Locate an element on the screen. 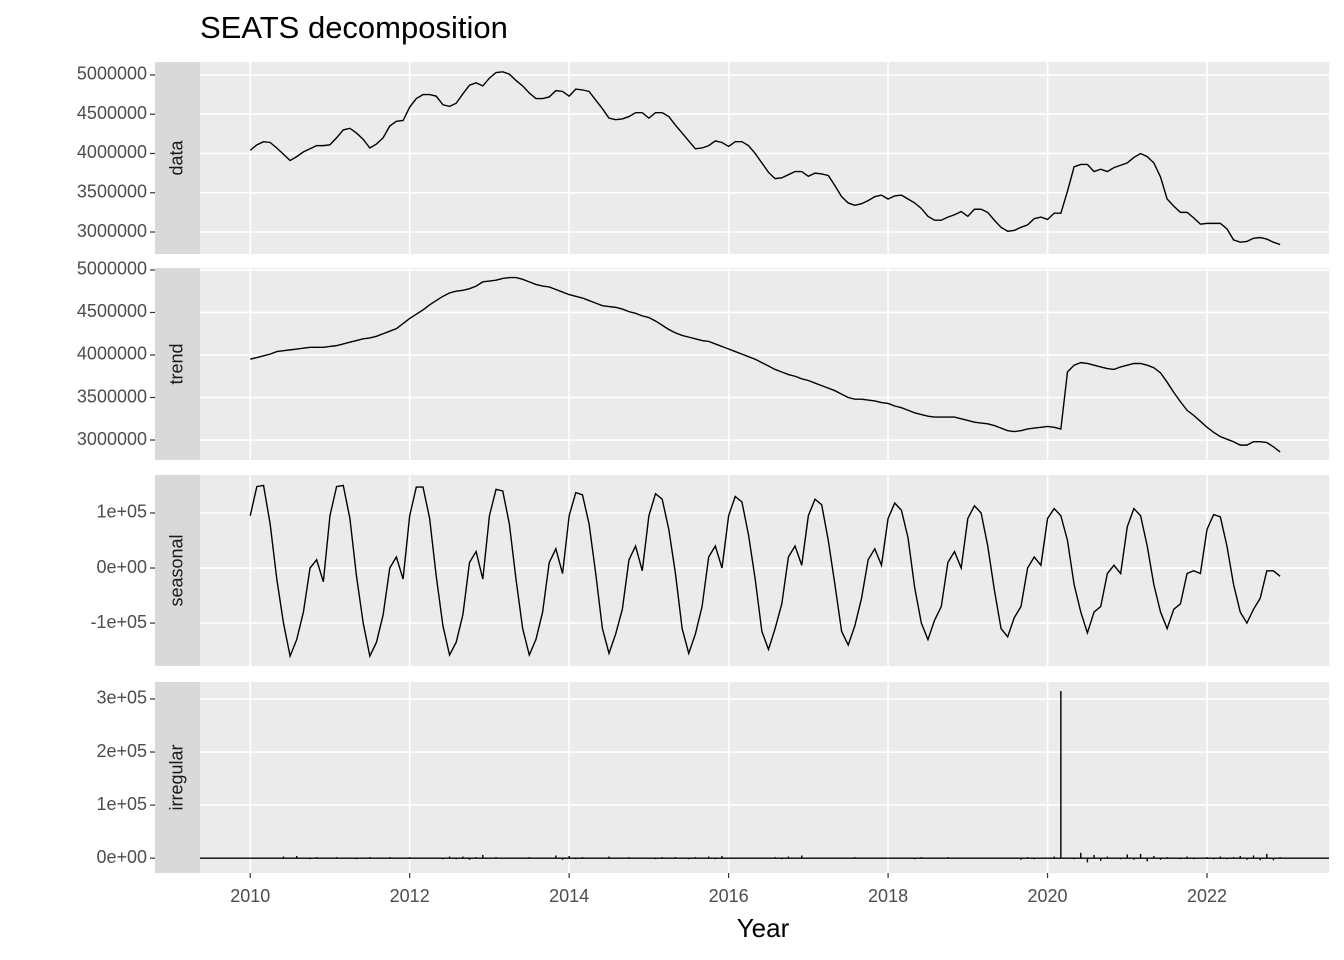 This screenshot has width=1344, height=960. x-tick-label: 2014 is located at coordinates (569, 896).